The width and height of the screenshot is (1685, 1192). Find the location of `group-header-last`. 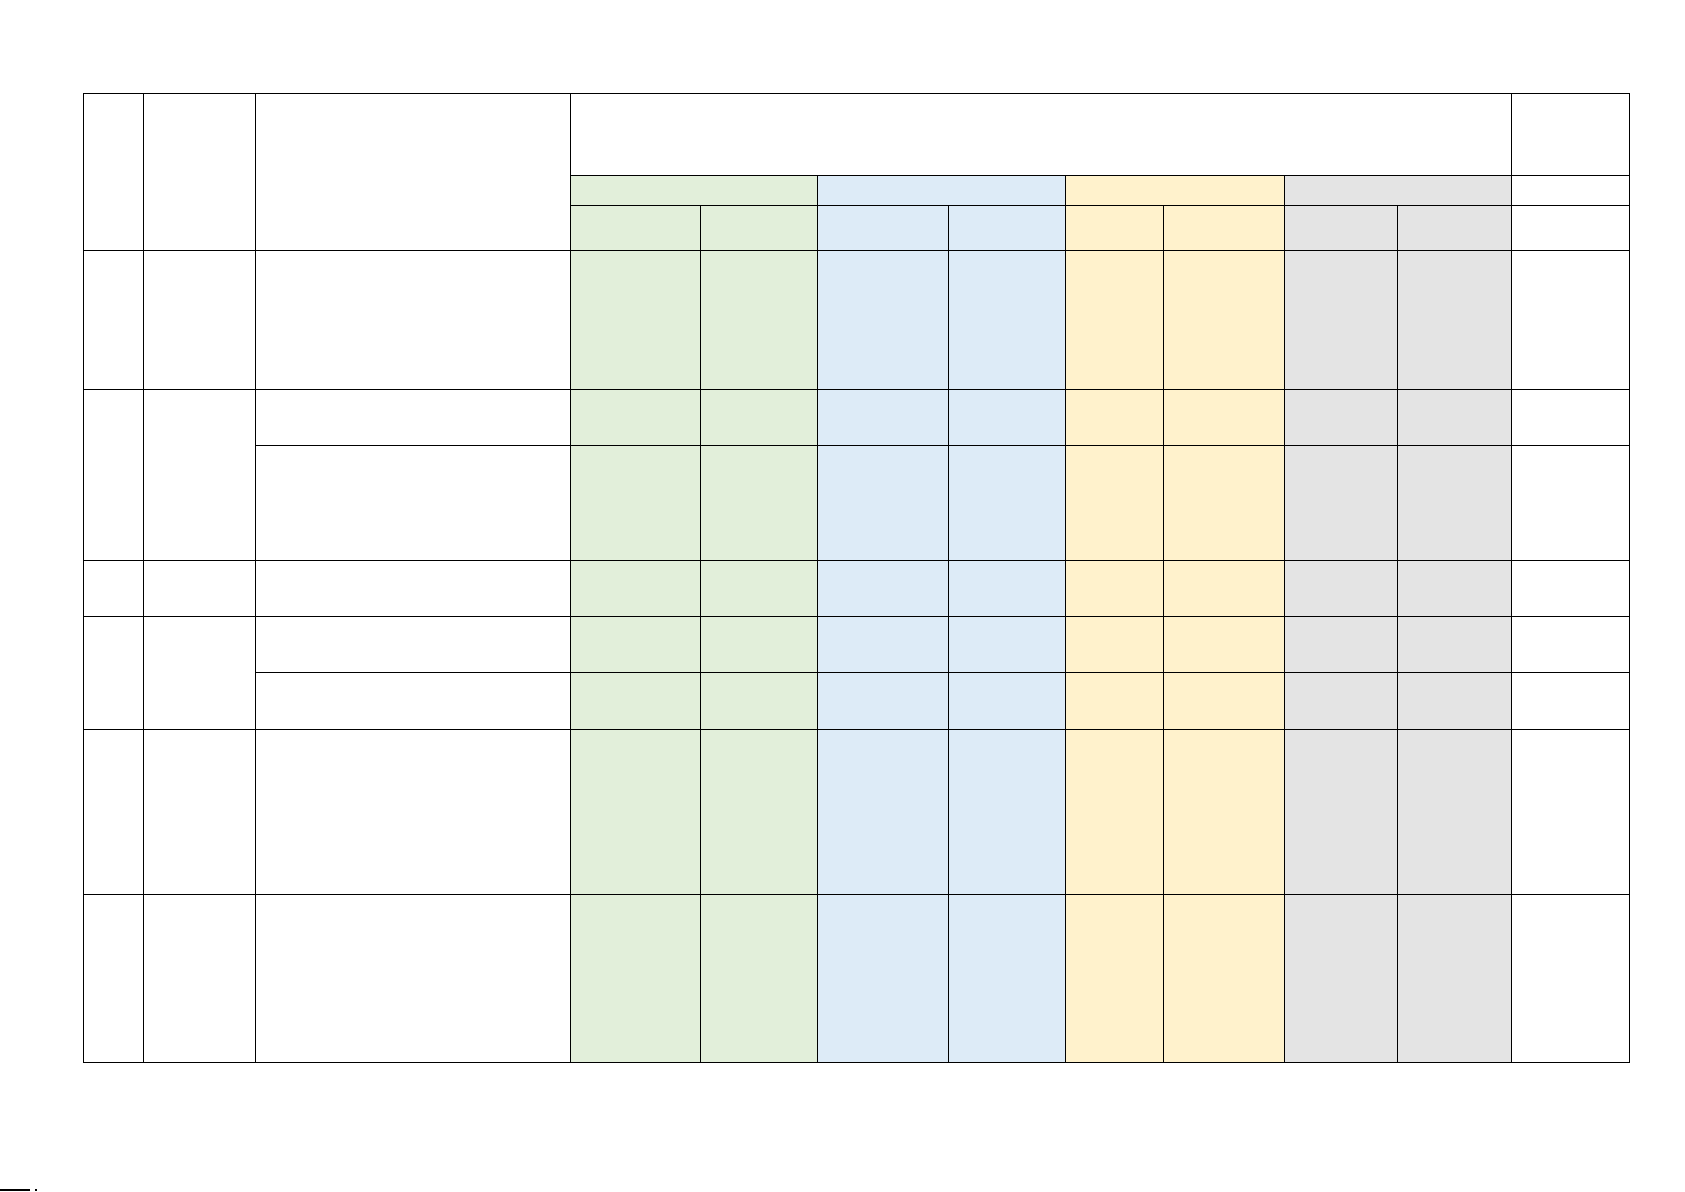

group-header-last is located at coordinates (1570, 190).